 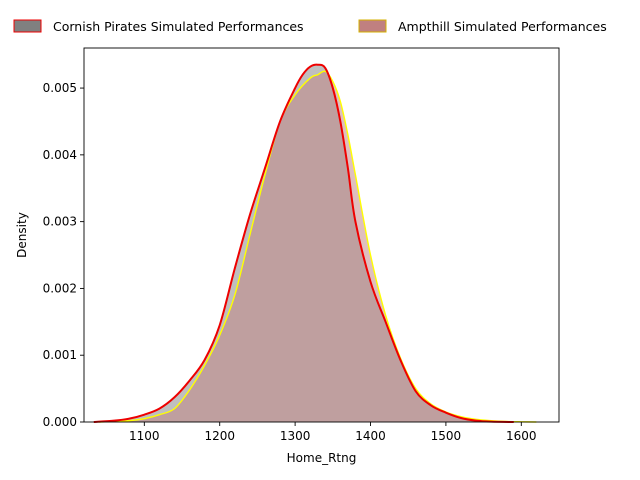 I want to click on legend-swatch-cornish-pirates, so click(x=27, y=26).